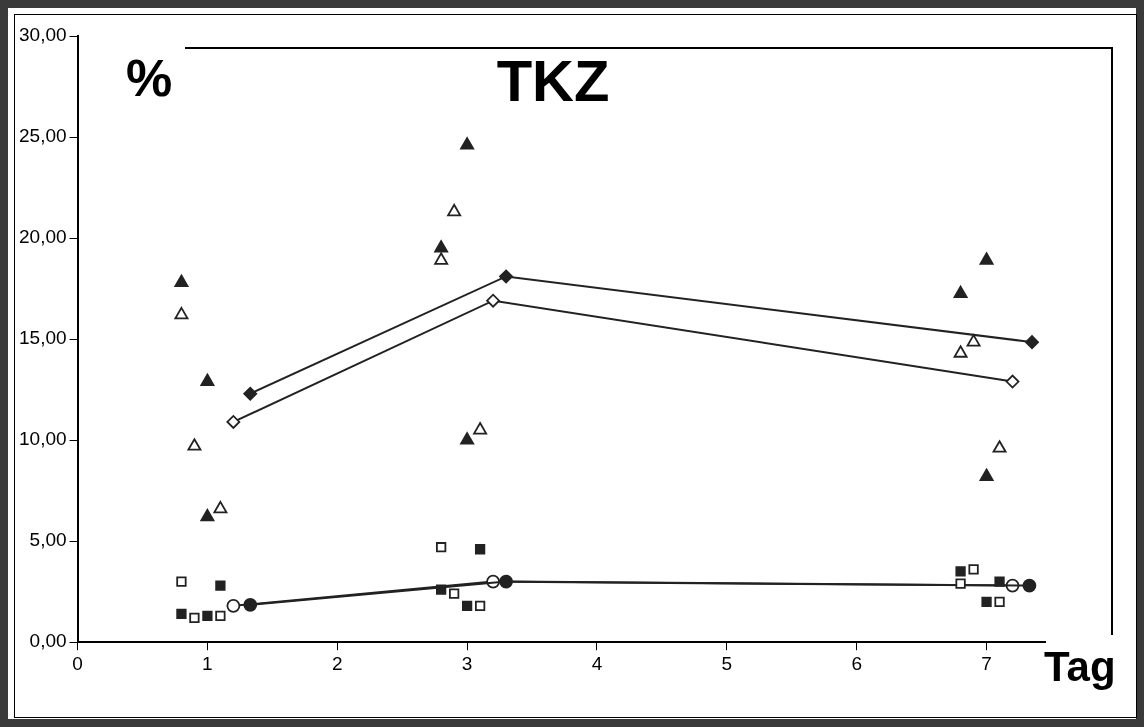 The width and height of the screenshot is (1144, 727). What do you see at coordinates (43, 136) in the screenshot?
I see `y-tick-label: 25,00` at bounding box center [43, 136].